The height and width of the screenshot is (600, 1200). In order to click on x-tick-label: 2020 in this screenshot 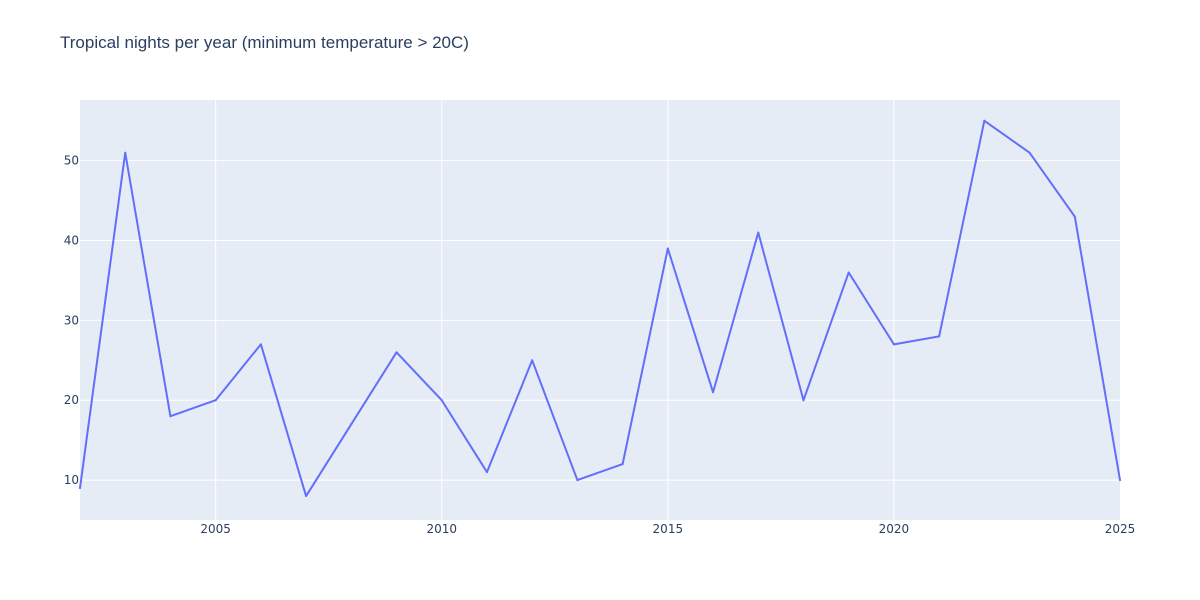, I will do `click(894, 529)`.